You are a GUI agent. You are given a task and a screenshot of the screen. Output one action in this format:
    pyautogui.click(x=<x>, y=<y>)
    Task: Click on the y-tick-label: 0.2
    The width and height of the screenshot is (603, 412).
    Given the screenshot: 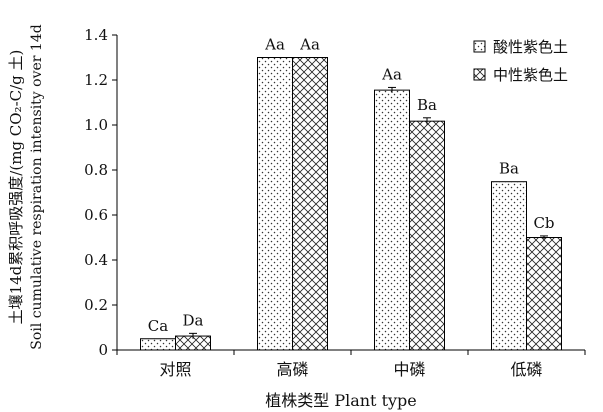 What is the action you would take?
    pyautogui.click(x=96, y=305)
    